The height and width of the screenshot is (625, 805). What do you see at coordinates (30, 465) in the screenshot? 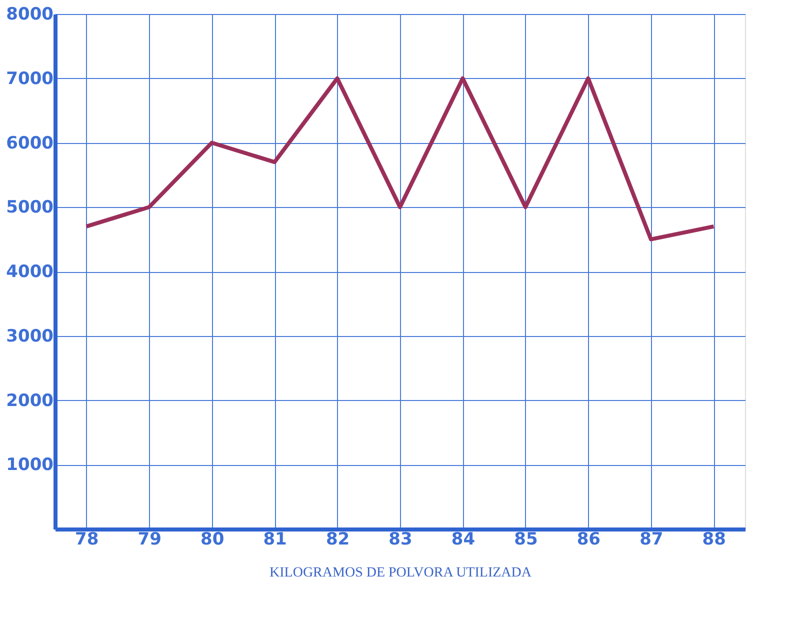
I see `y-tick-label: 1000` at bounding box center [30, 465].